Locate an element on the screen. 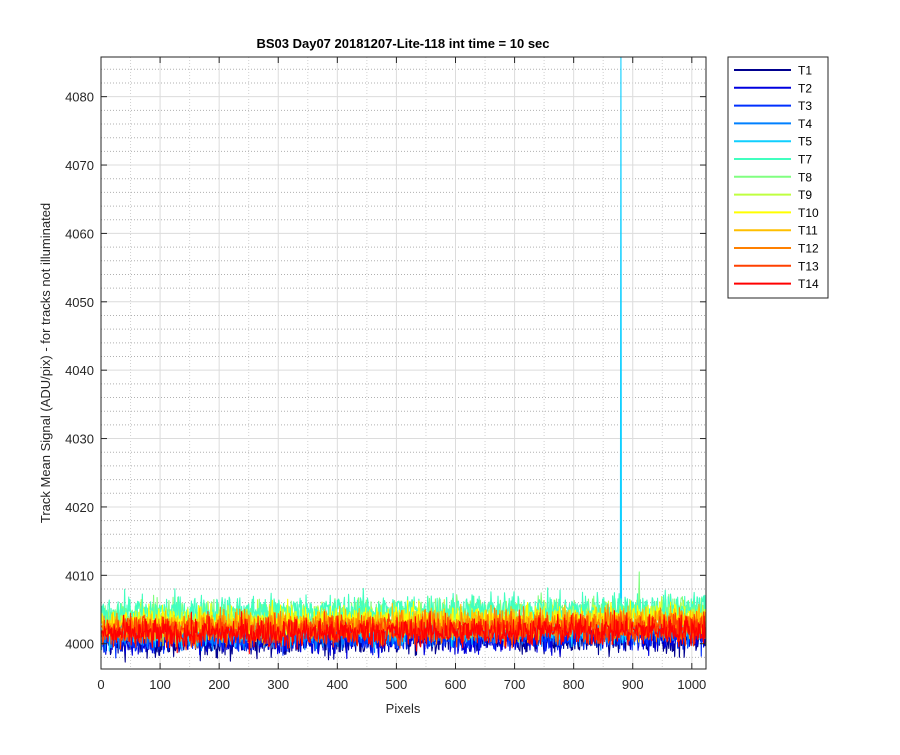  legend-label-t8: T8 is located at coordinates (805, 177).